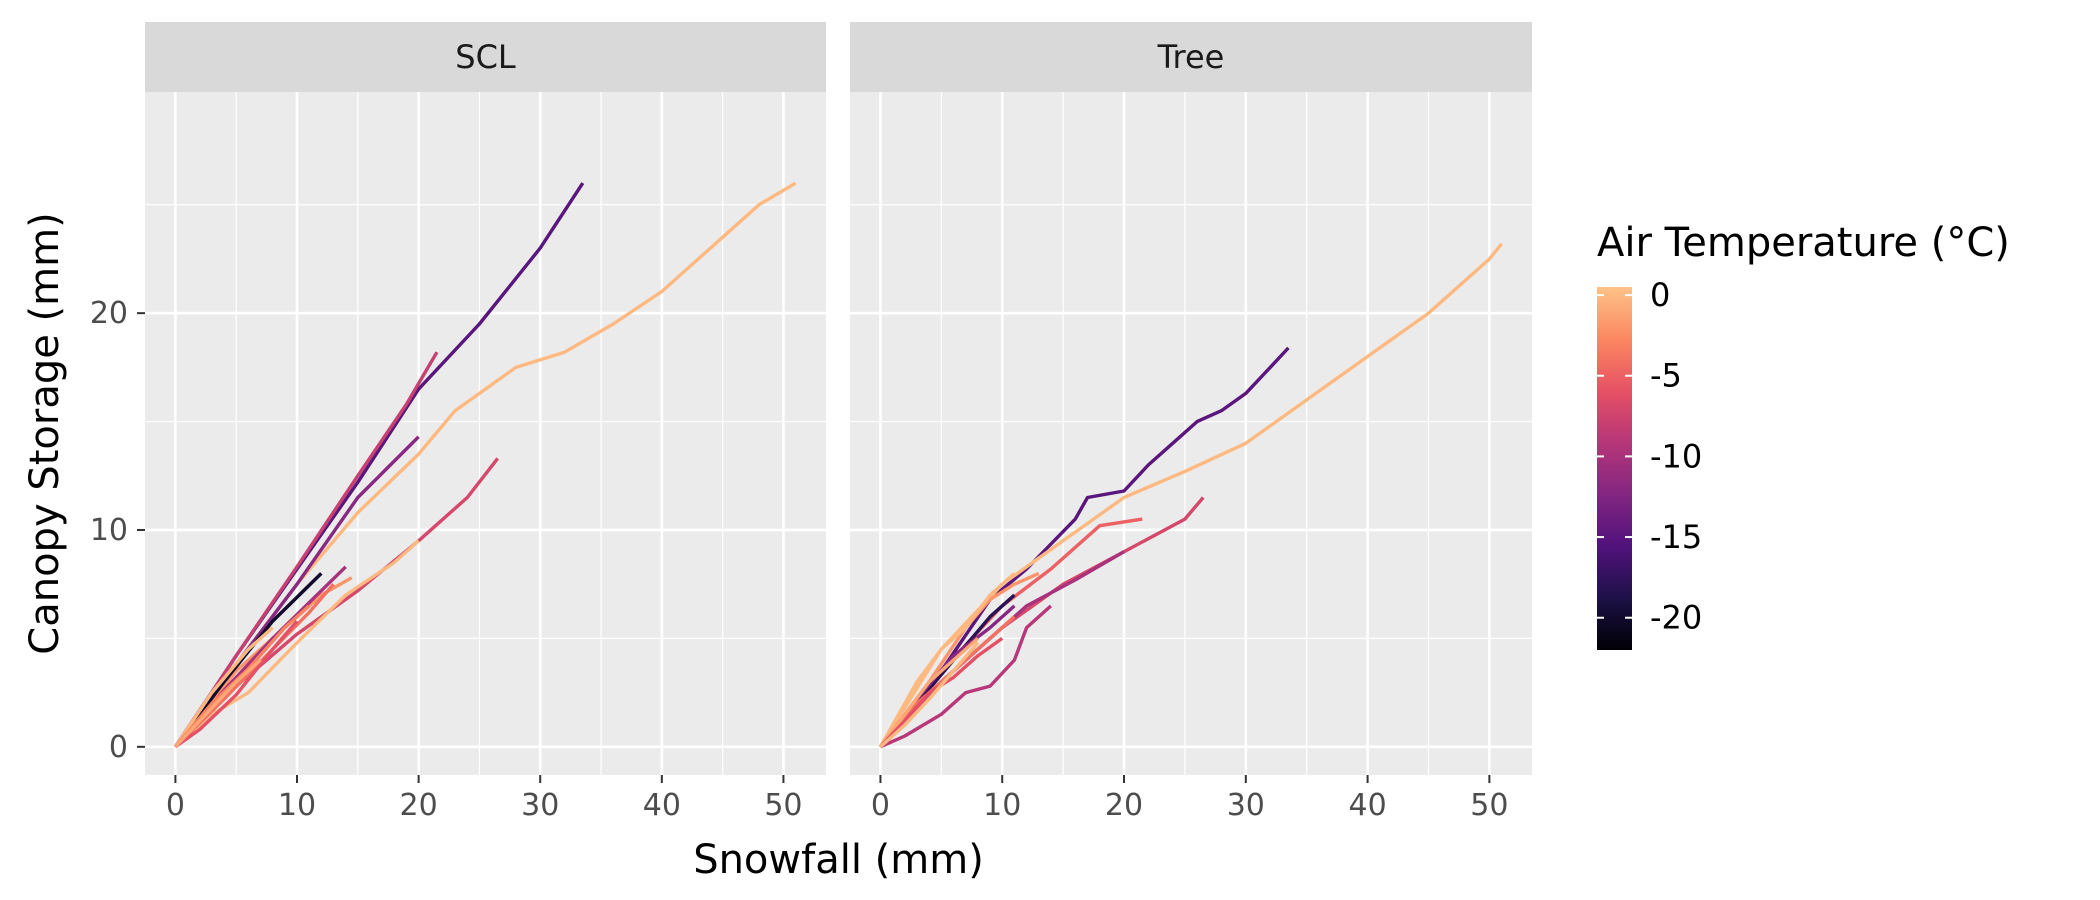 The image size is (2100, 900). What do you see at coordinates (1676, 537) in the screenshot?
I see `legend-tick-label: -15` at bounding box center [1676, 537].